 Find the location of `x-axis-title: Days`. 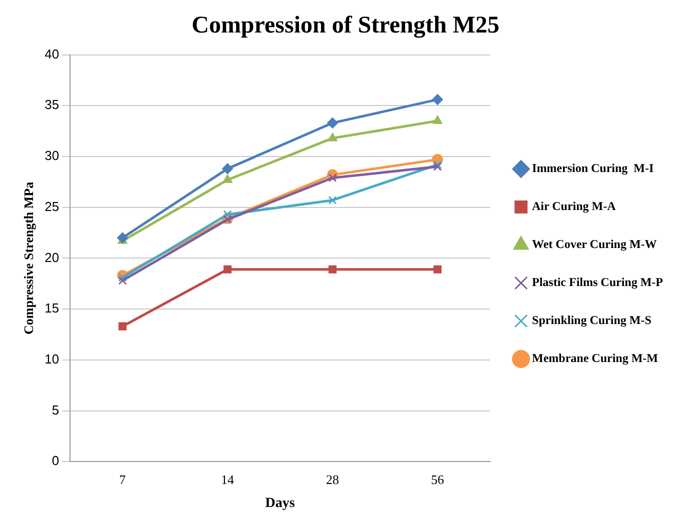

x-axis-title: Days is located at coordinates (280, 504).